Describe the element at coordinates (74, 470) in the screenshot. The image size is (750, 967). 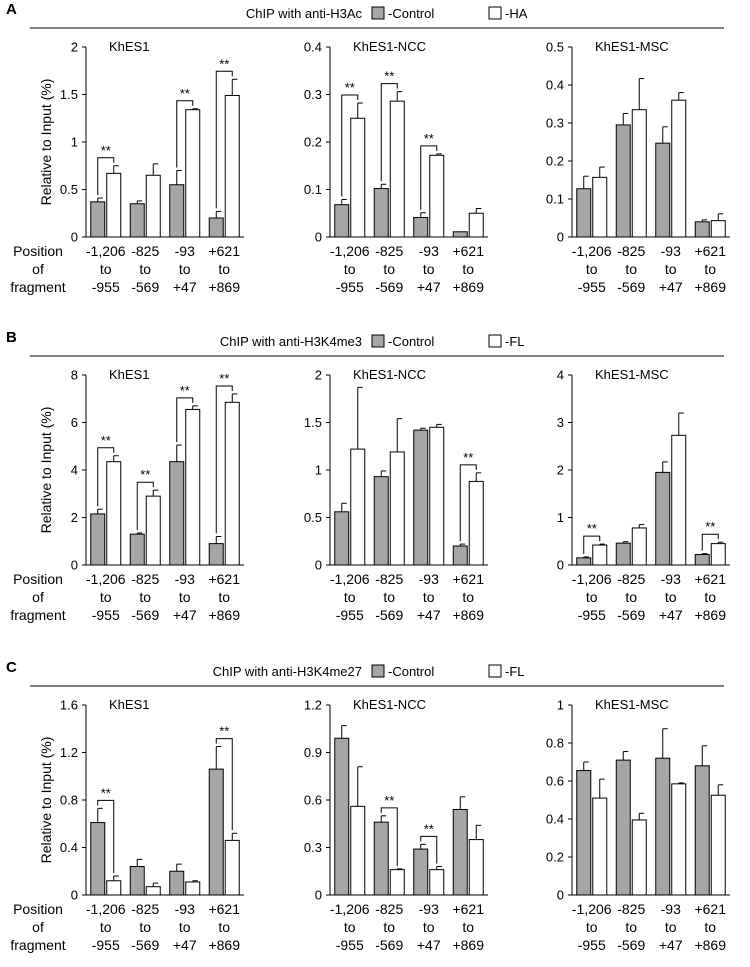
I see `y-tick-label: 4` at that location.